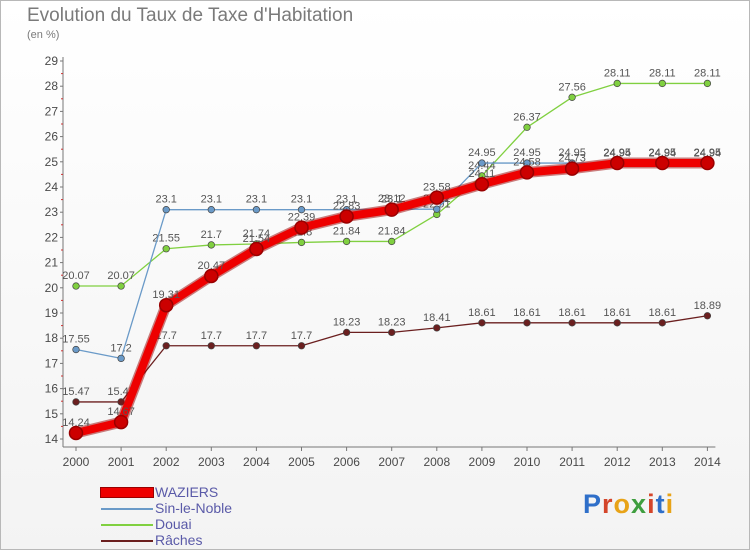 The width and height of the screenshot is (750, 550). What do you see at coordinates (211, 235) in the screenshot?
I see `data-label-douai: 21.7` at bounding box center [211, 235].